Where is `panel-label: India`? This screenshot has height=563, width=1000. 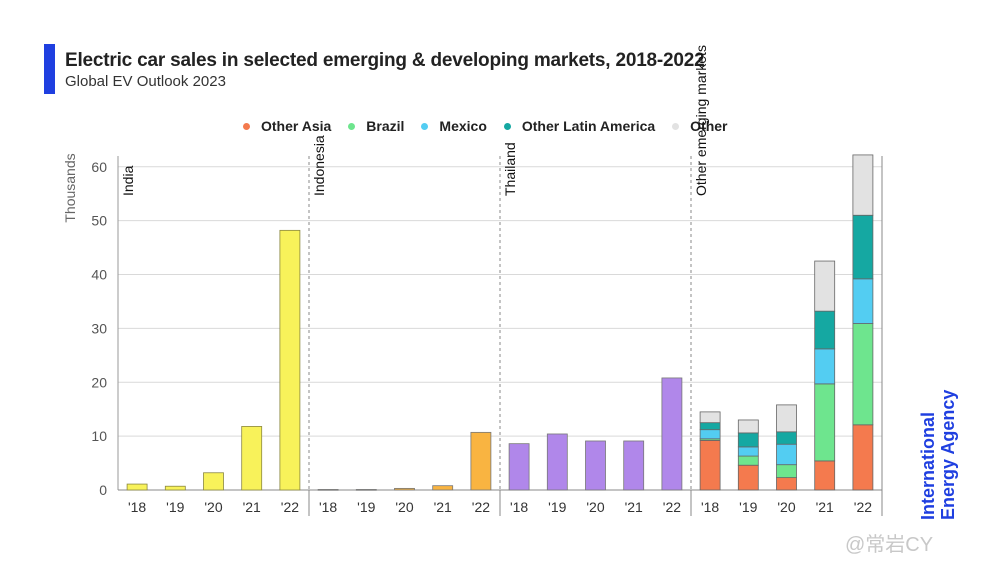
panel-label: India is located at coordinates (128, 180).